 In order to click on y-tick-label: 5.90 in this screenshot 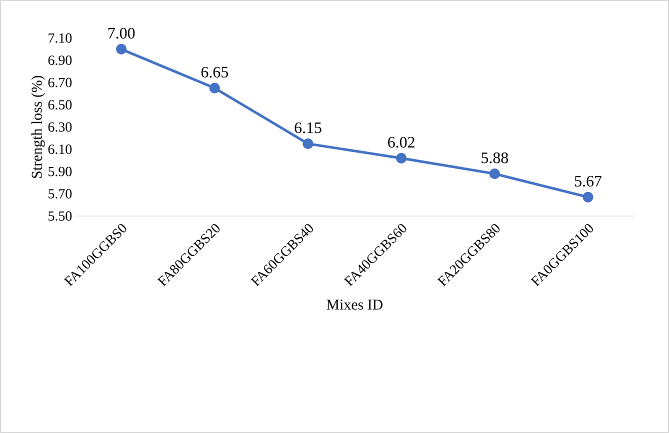, I will do `click(60, 171)`.